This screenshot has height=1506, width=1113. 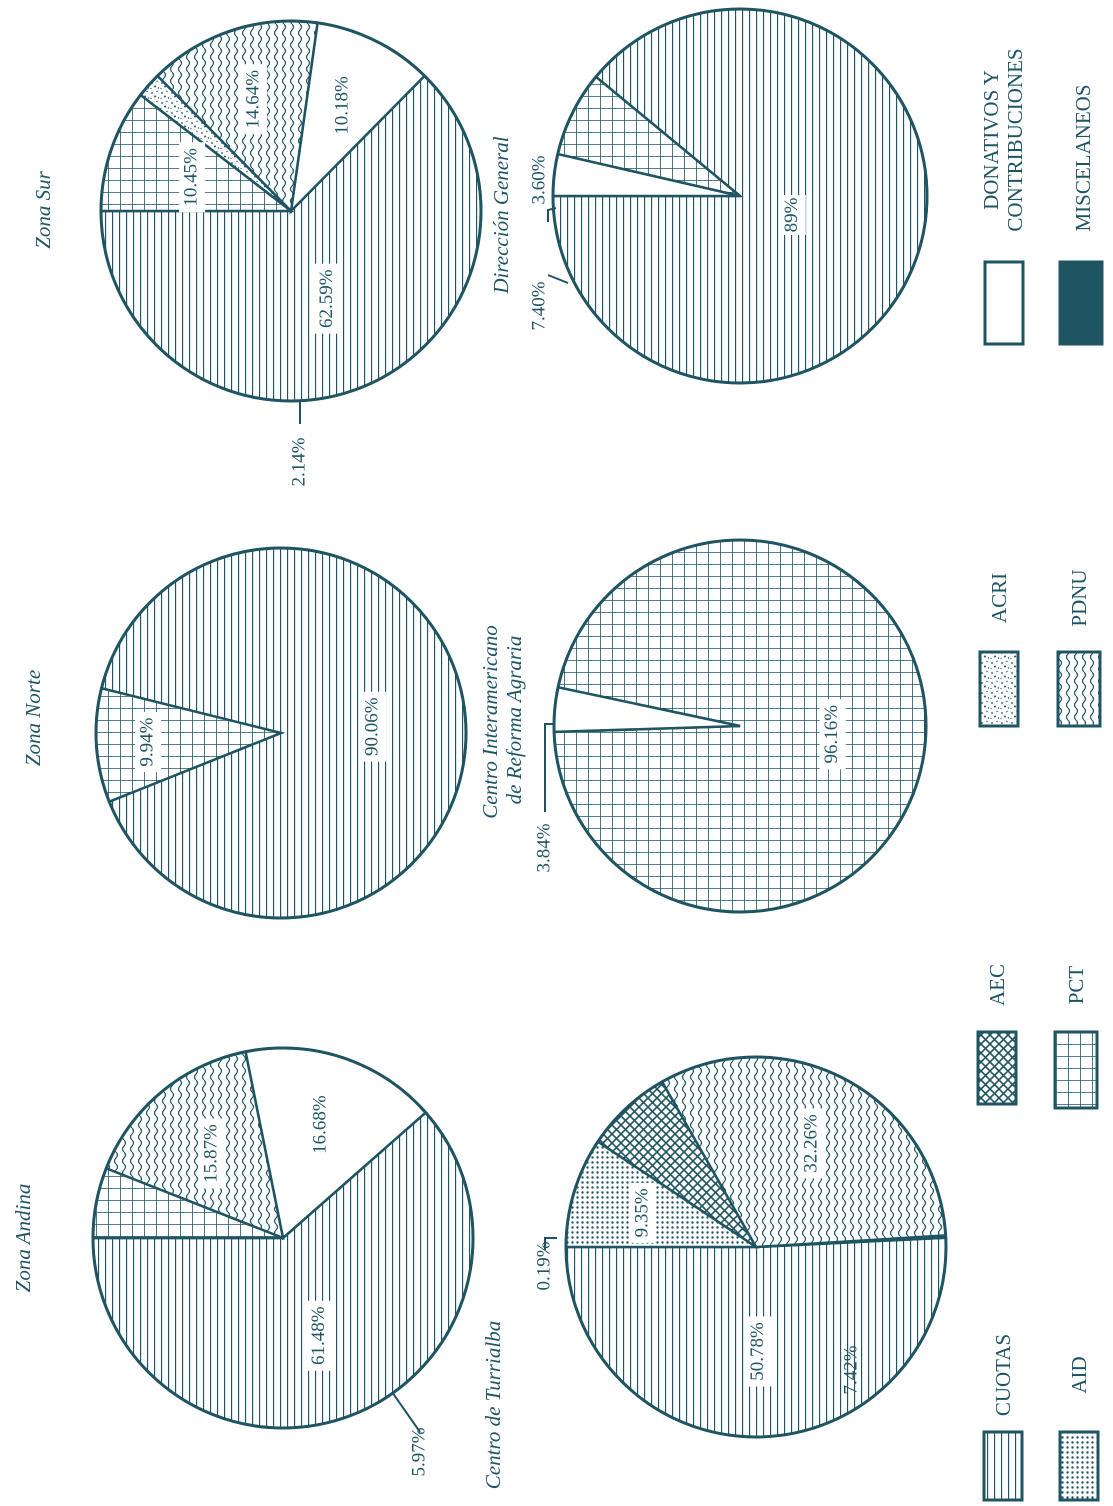 I want to click on title-direccion-general: Dirección General, so click(x=501, y=215).